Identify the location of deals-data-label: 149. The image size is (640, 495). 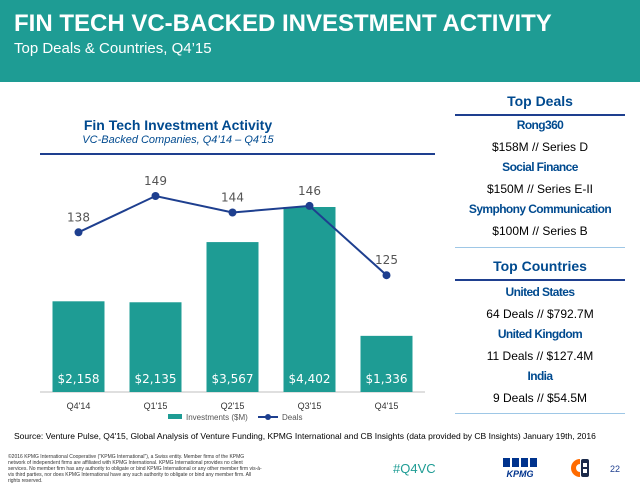
(155, 181).